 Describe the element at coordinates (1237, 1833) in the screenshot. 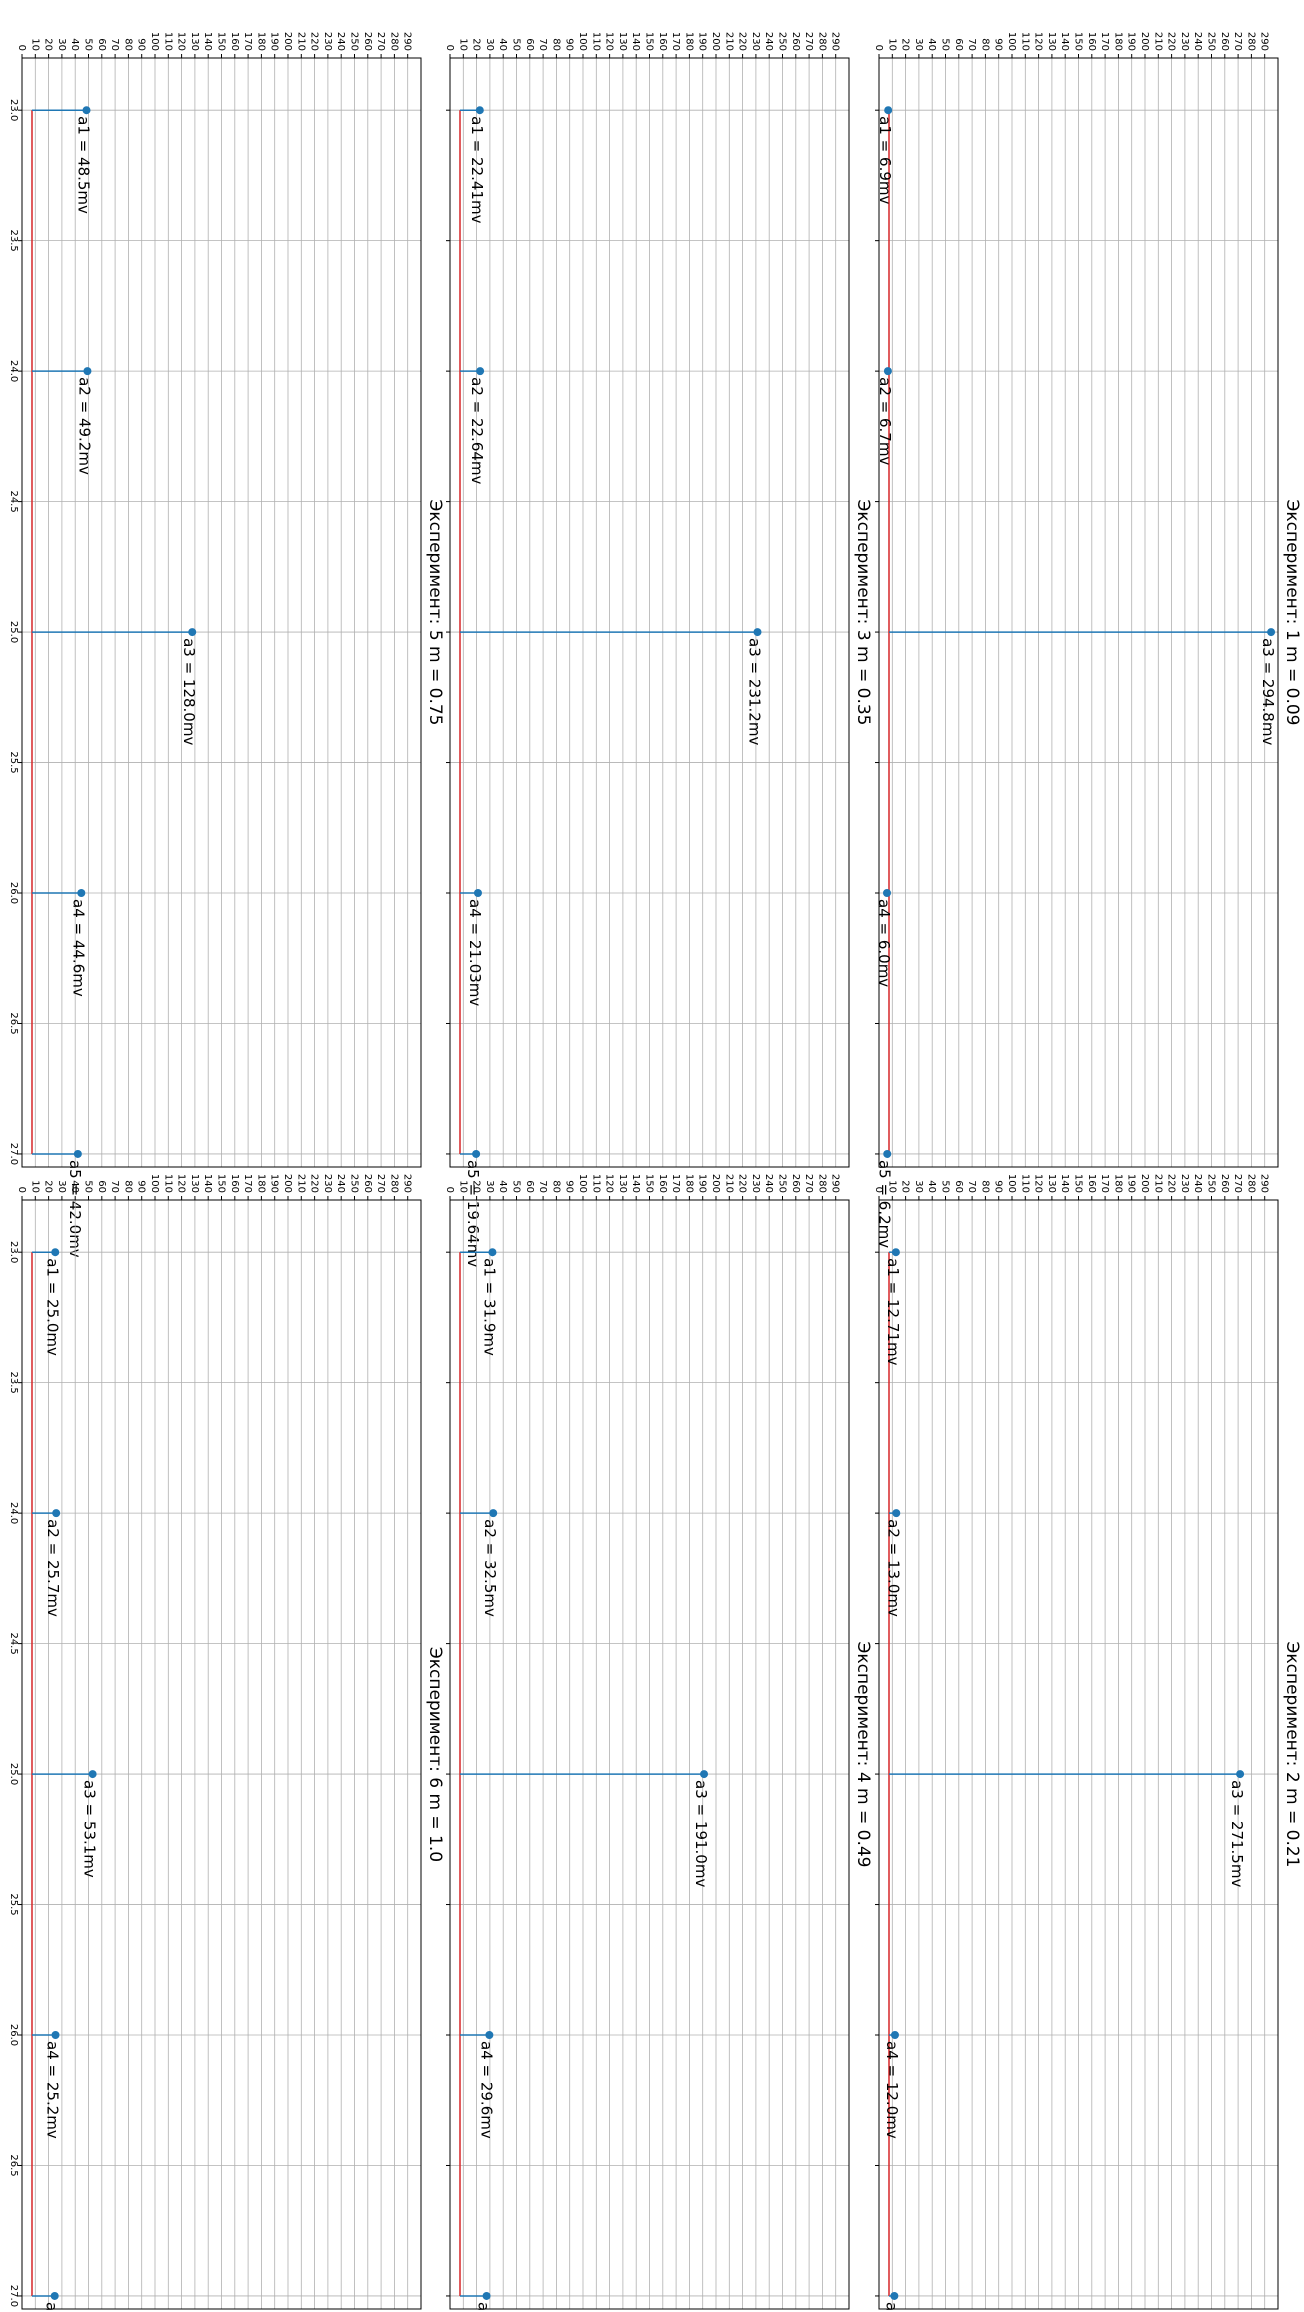

I see `data-label: a3 = 271.5mv` at that location.